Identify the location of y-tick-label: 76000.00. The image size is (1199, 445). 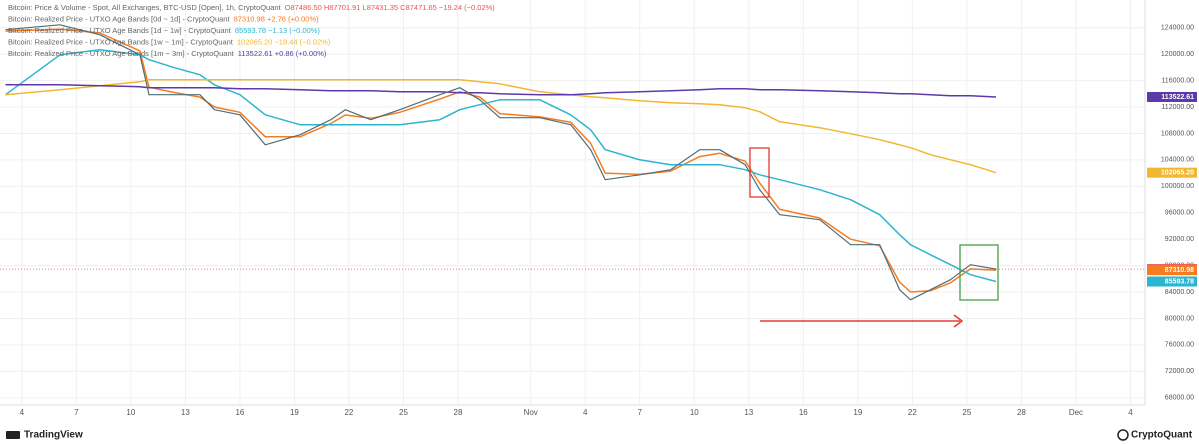
(1179, 345).